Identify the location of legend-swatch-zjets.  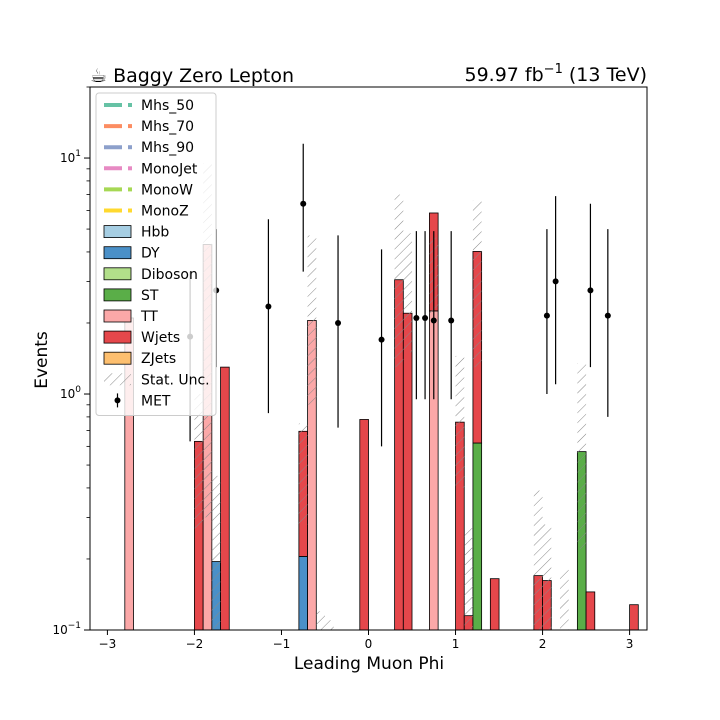
(117, 358).